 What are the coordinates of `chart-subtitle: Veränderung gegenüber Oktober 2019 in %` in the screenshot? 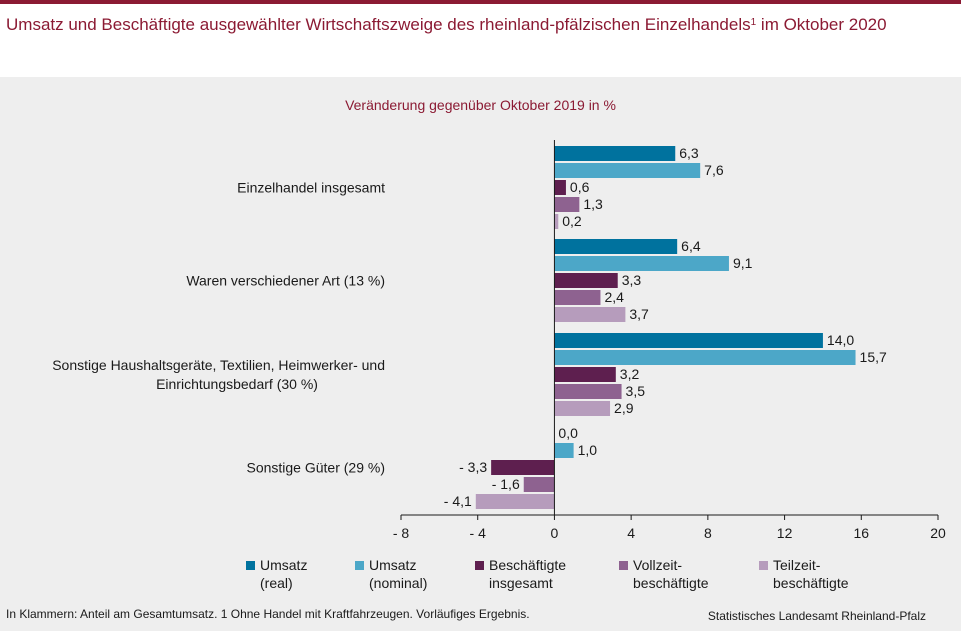 It's located at (480, 105).